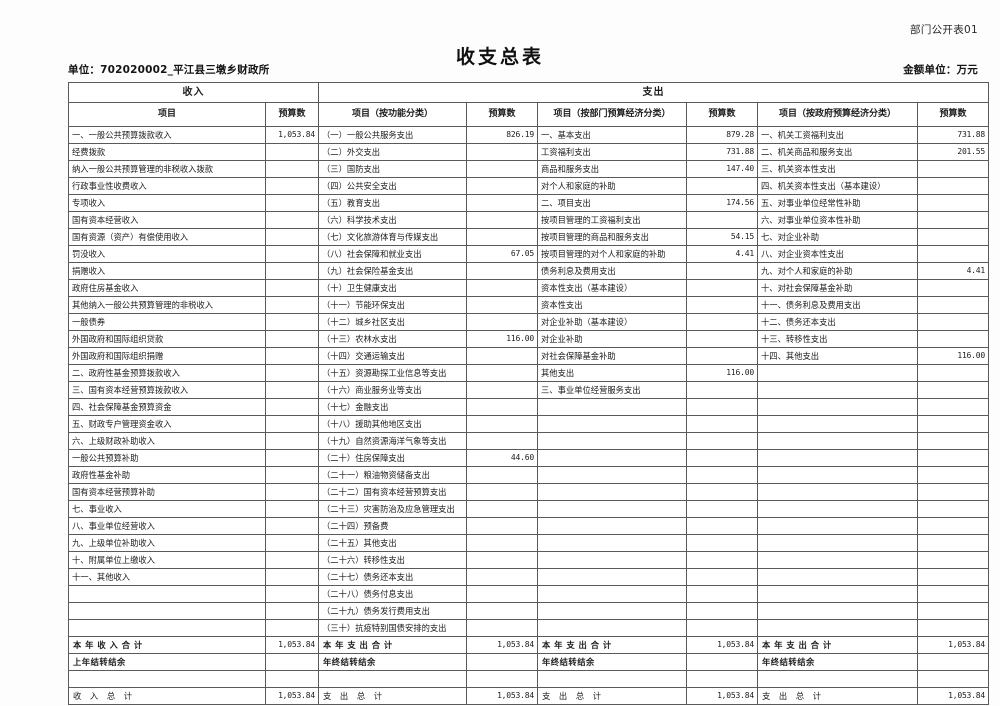 The image size is (1000, 706). Describe the element at coordinates (499, 57) in the screenshot. I see `page-title: 收支总表` at that location.